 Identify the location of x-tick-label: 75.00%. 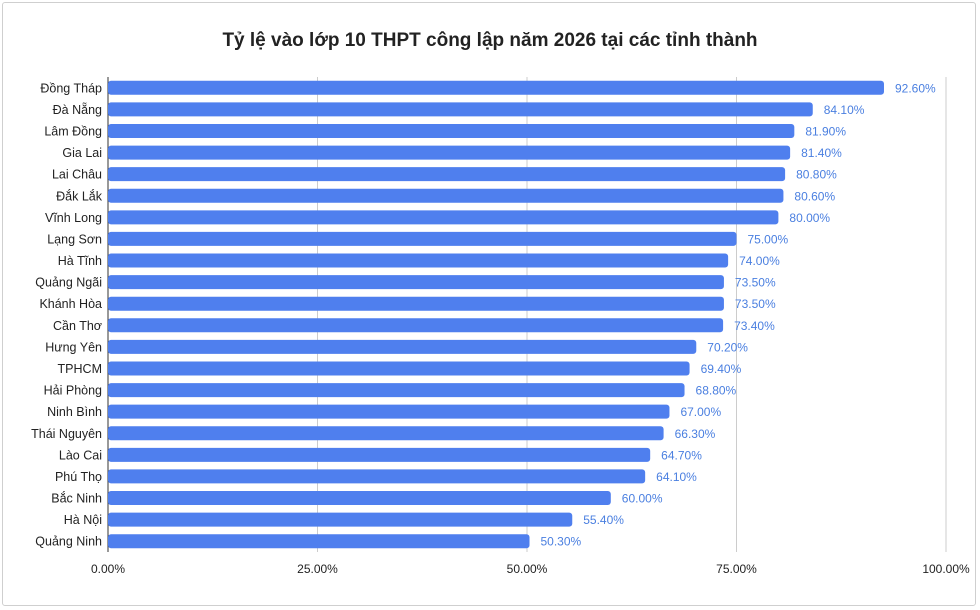
(736, 569).